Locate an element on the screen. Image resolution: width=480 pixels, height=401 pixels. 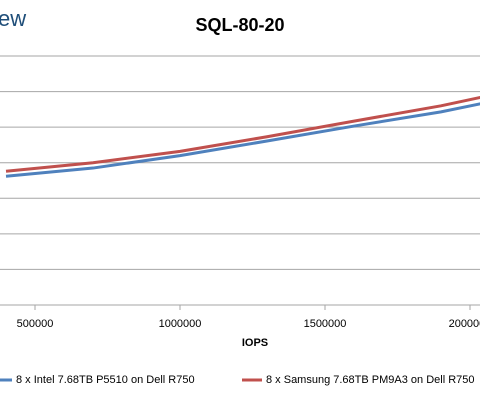
legend-label: 8 x Samsung 7.68TB PM9A3 on Dell R750 is located at coordinates (370, 380).